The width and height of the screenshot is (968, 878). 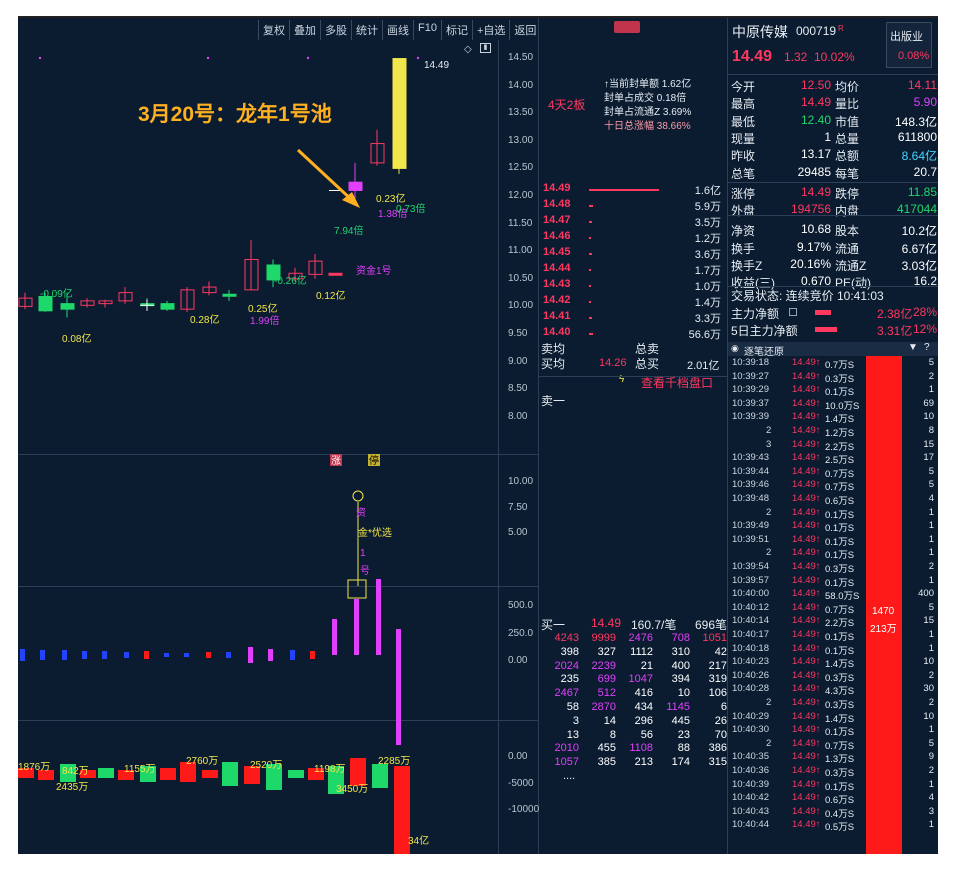 I want to click on tick-count: 1, so click(x=931, y=634).